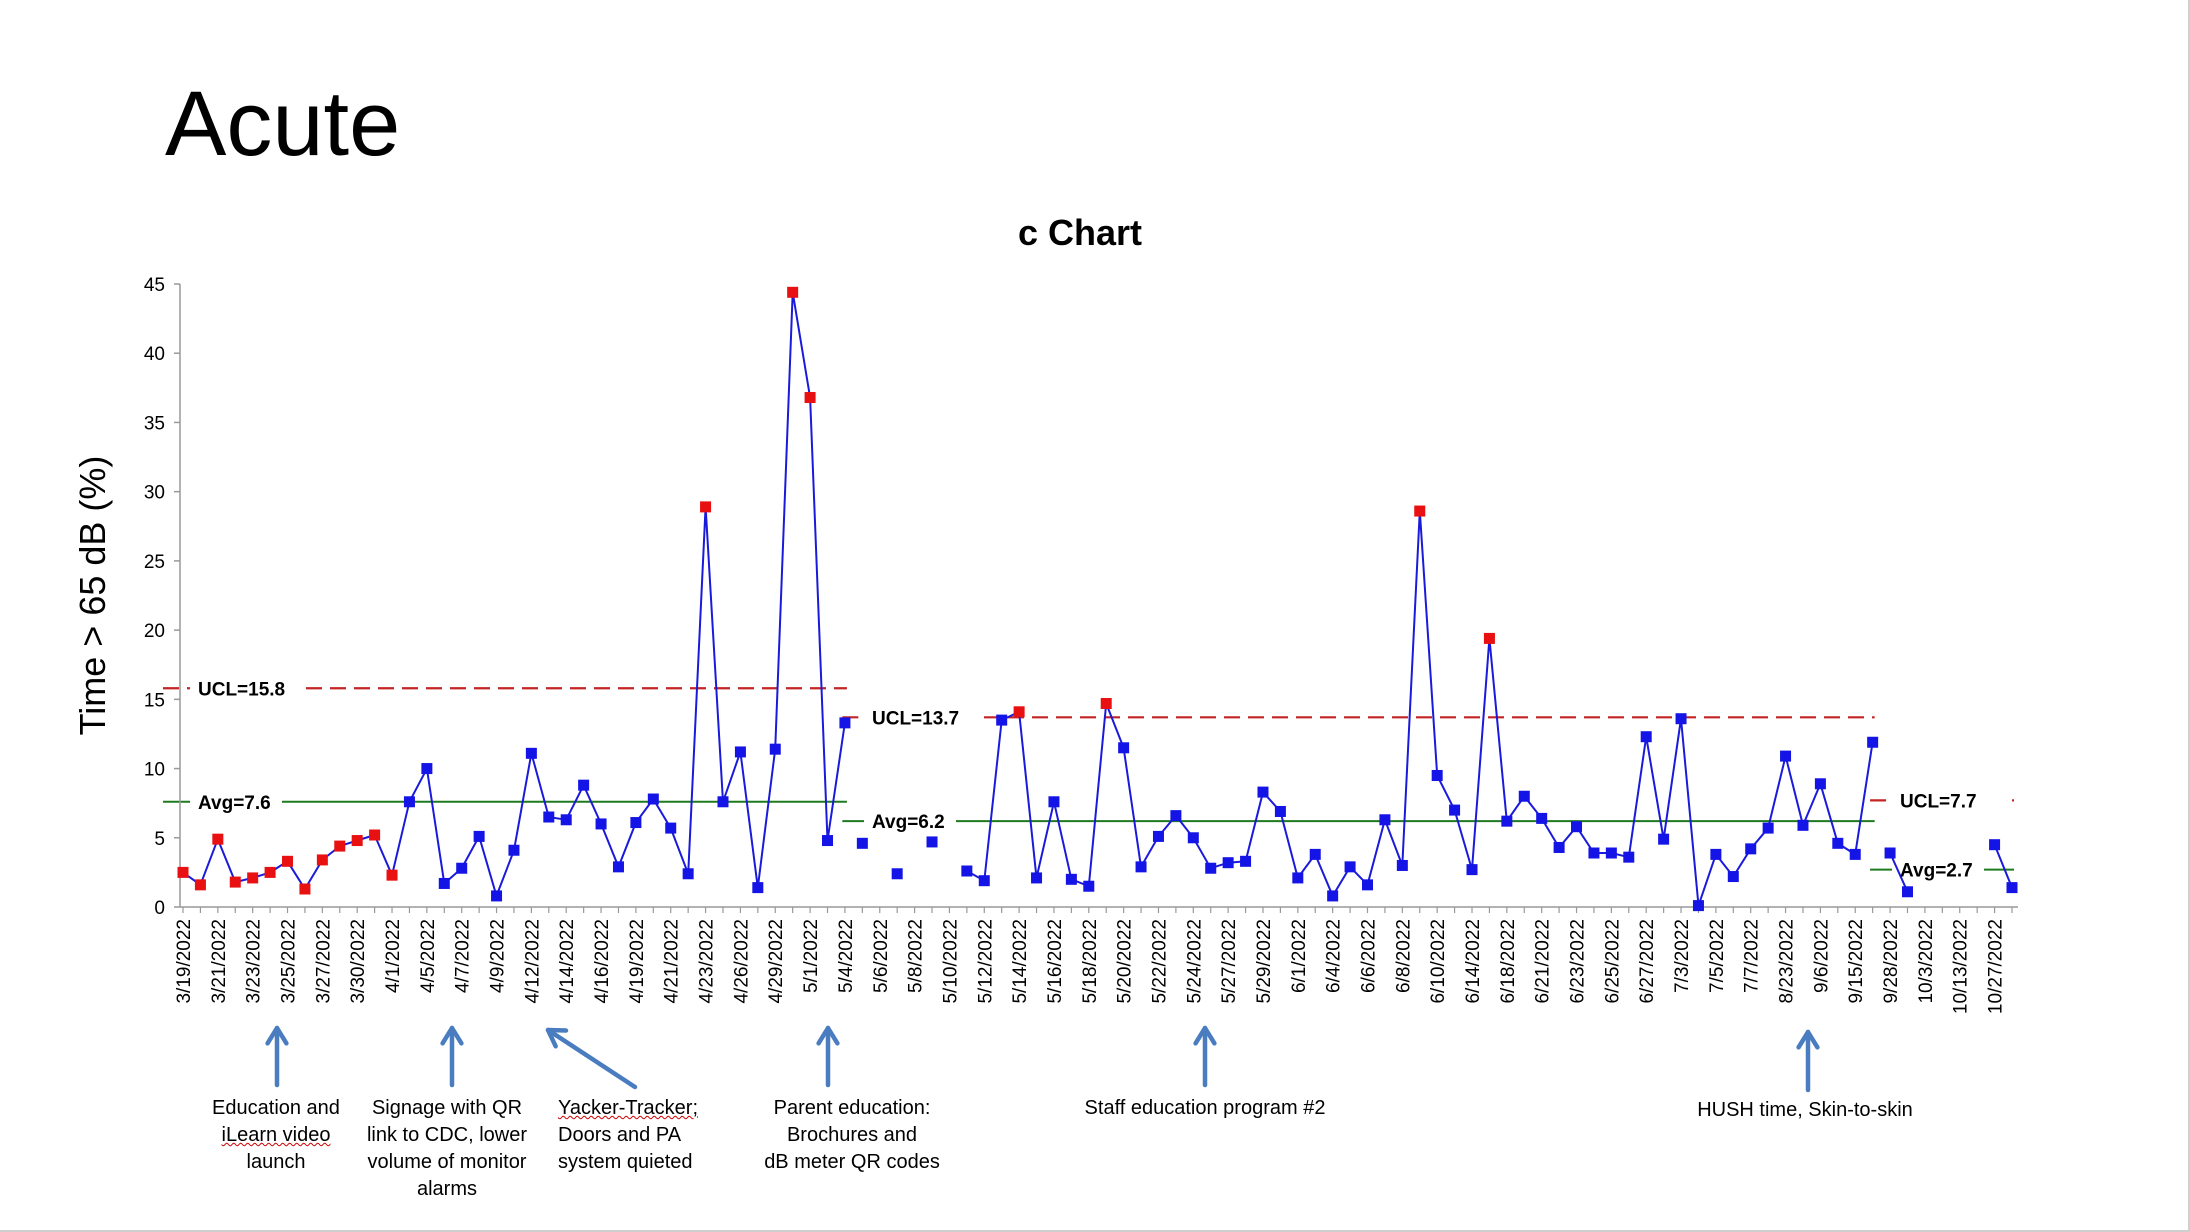 This screenshot has height=1232, width=2190. Describe the element at coordinates (881, 956) in the screenshot. I see `x-tick-label: 5/6/2022` at that location.